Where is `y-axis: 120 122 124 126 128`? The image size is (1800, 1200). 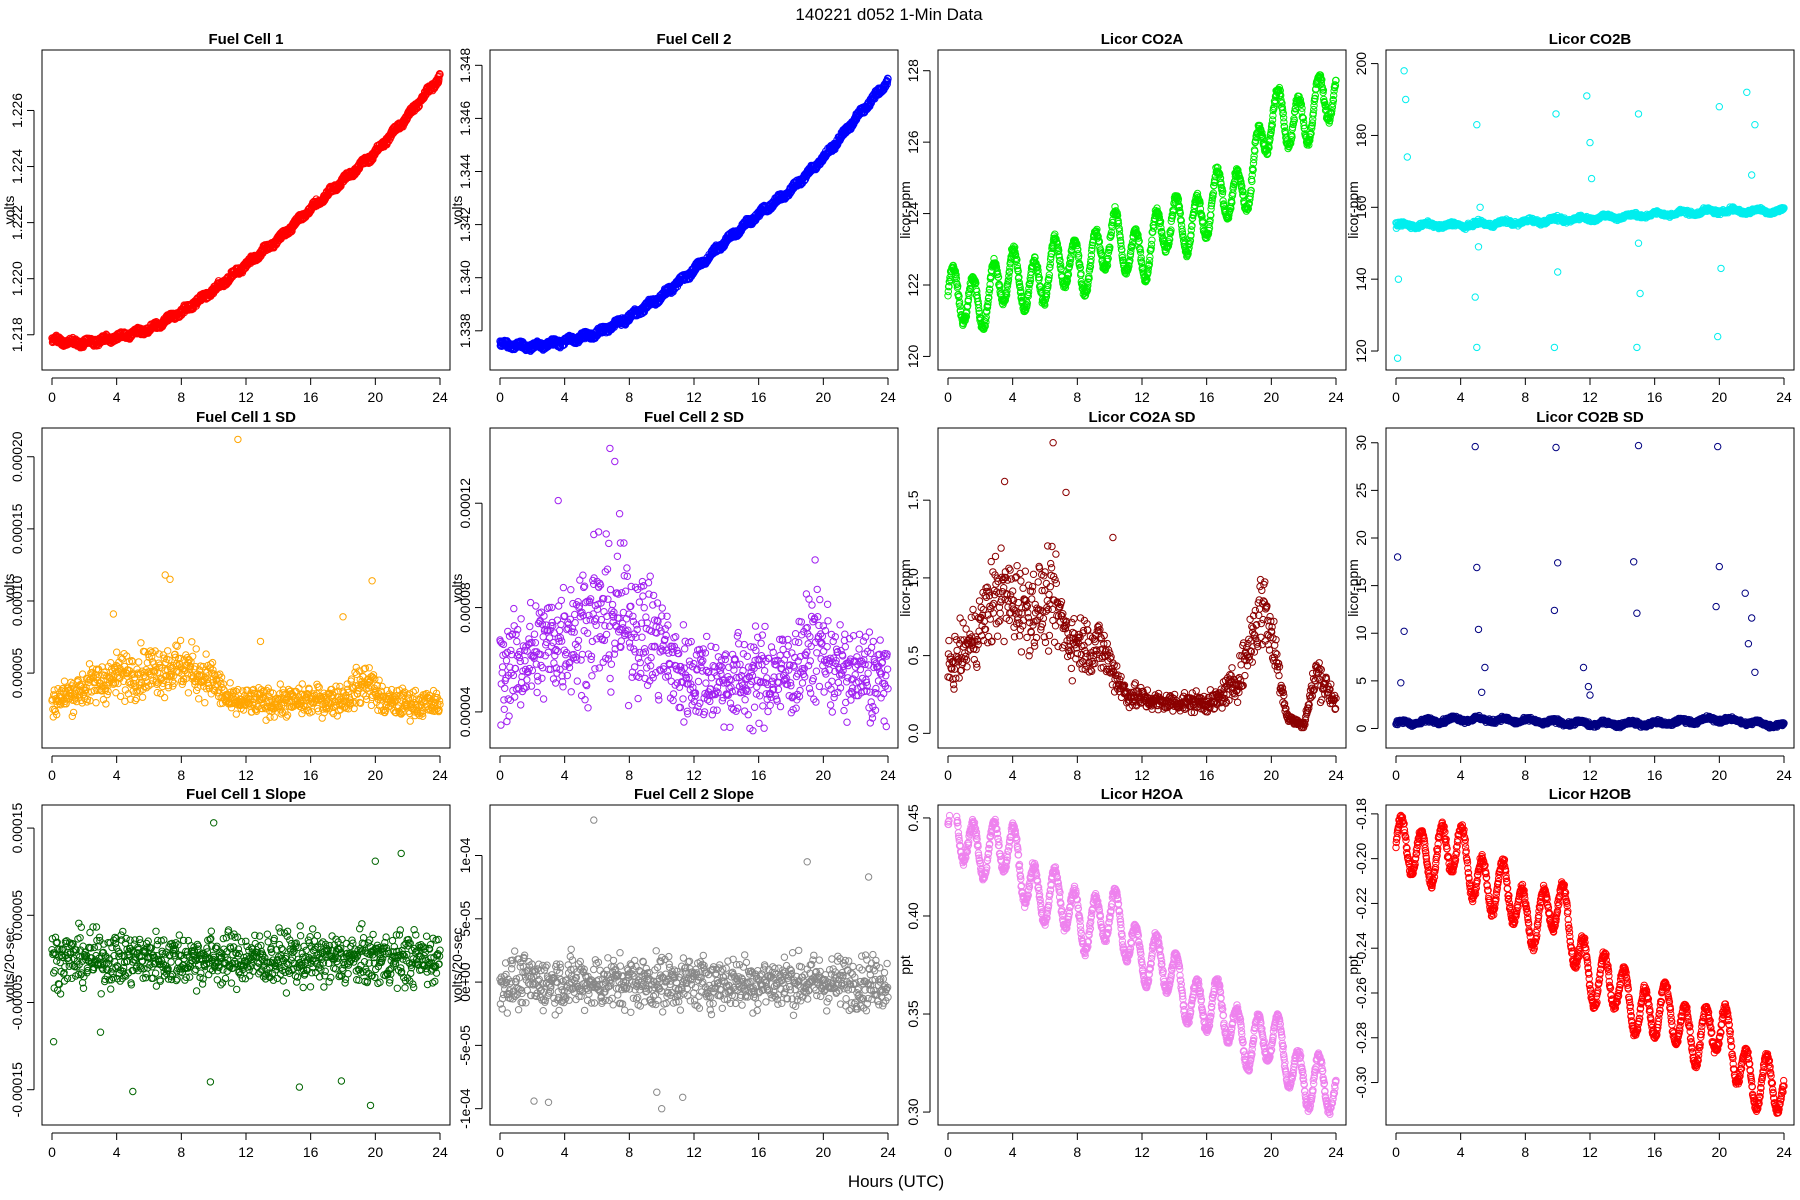
y-axis: 120 122 124 126 128 is located at coordinates (918, 214).